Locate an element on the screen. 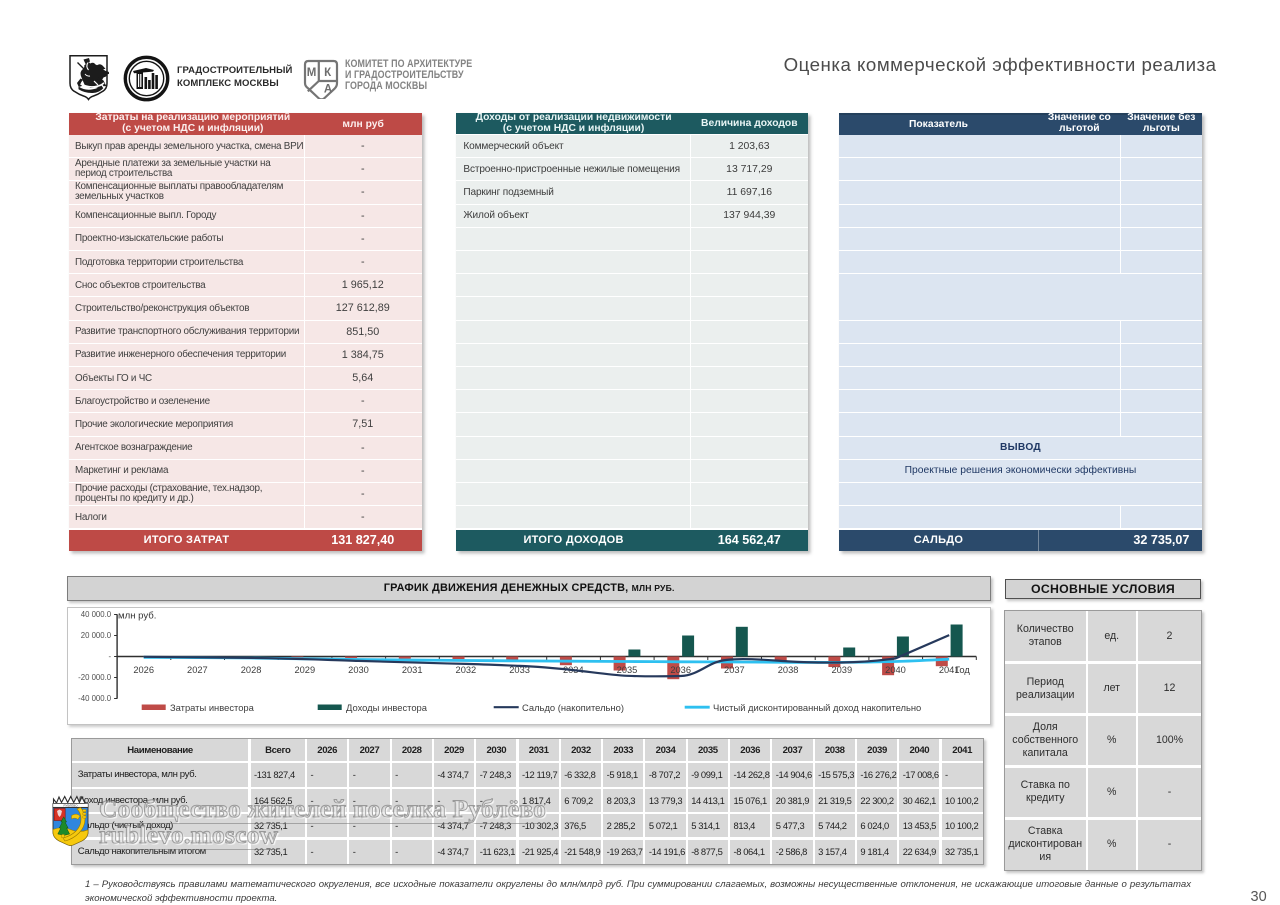  svg-text: млн руб. is located at coordinates (137, 615).